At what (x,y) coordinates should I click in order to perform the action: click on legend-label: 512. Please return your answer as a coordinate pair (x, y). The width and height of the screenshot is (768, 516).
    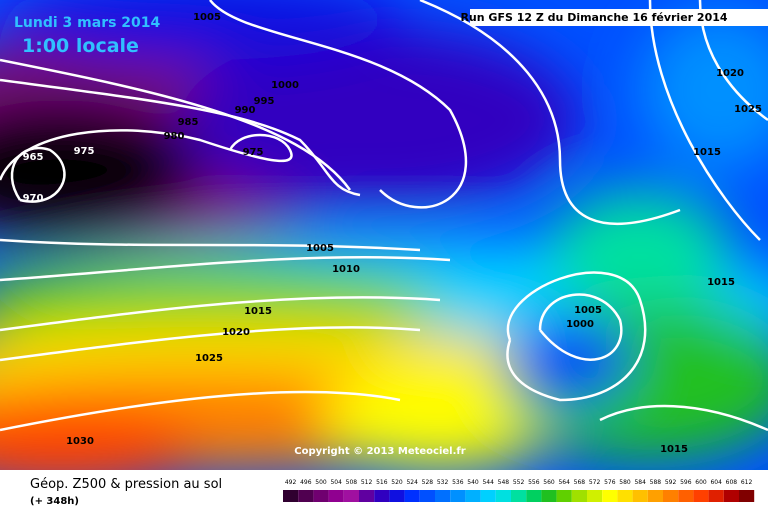
    Looking at the image, I should click on (367, 482).